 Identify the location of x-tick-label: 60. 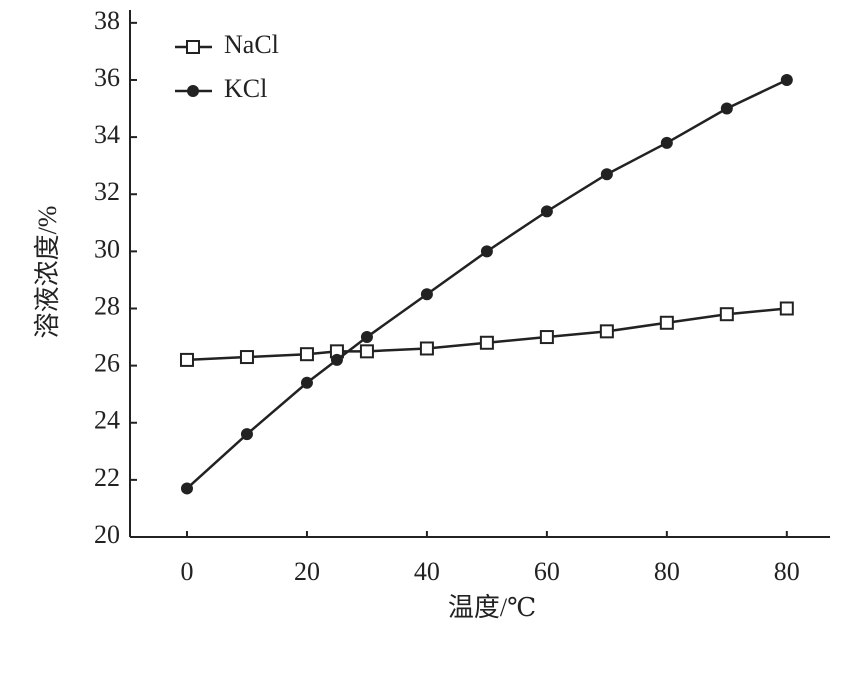
(547, 571).